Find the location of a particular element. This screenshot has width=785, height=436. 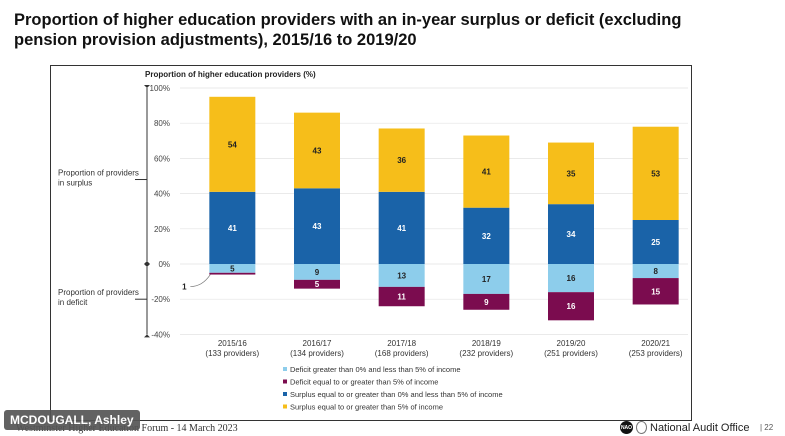

data-label: 36 is located at coordinates (401, 160).